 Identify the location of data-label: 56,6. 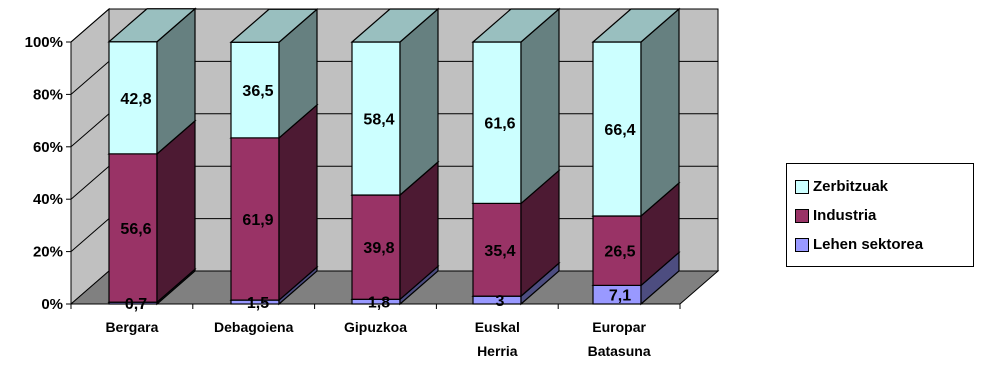
(135, 229).